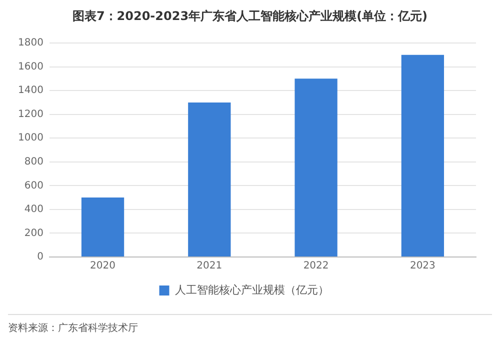 The image size is (500, 355). I want to click on x-tick-label: 2022, so click(316, 266).